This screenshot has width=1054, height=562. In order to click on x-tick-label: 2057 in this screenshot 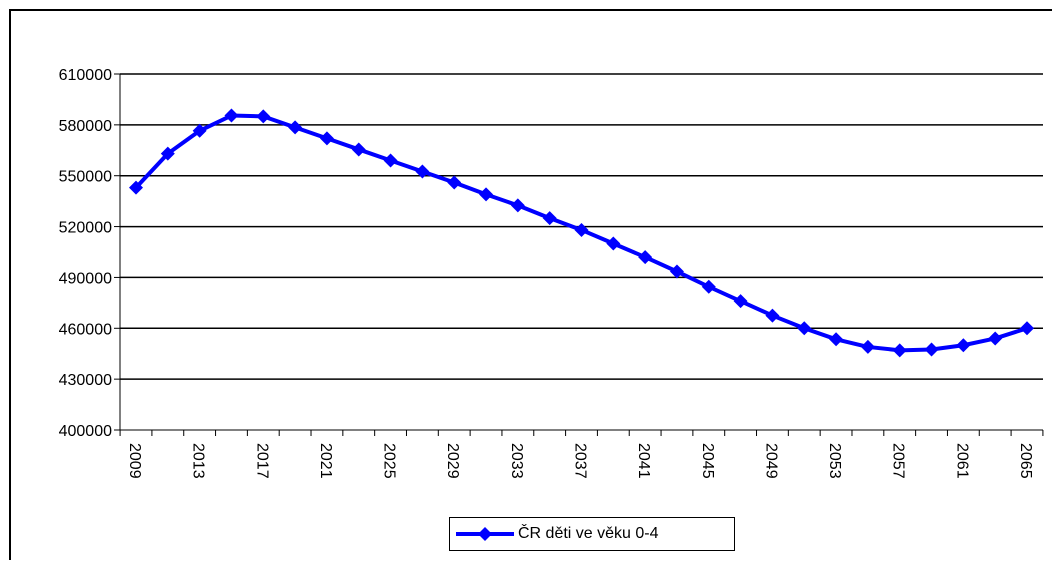, I will do `click(898, 461)`.